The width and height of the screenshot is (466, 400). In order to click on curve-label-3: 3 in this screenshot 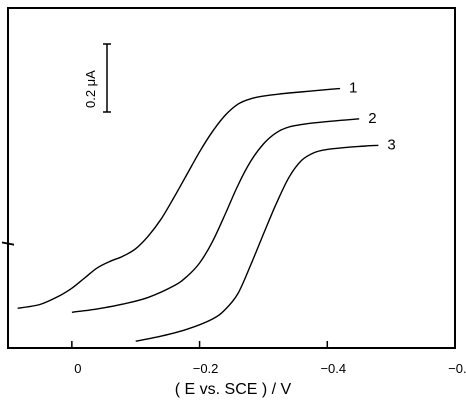, I will do `click(391, 144)`.